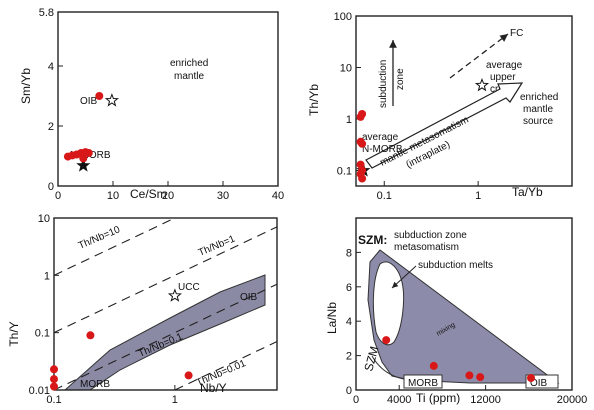 The width and height of the screenshot is (594, 410). What do you see at coordinates (383, 84) in the screenshot?
I see `panel-b-subduction-label: subduction` at bounding box center [383, 84].